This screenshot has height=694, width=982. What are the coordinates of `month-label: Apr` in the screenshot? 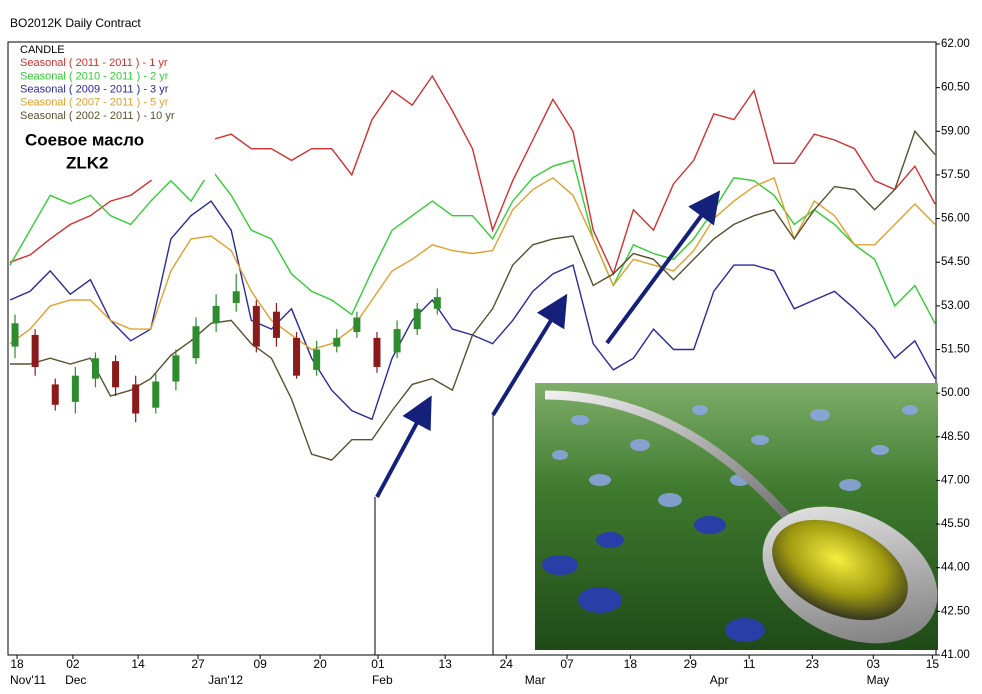 It's located at (719, 680).